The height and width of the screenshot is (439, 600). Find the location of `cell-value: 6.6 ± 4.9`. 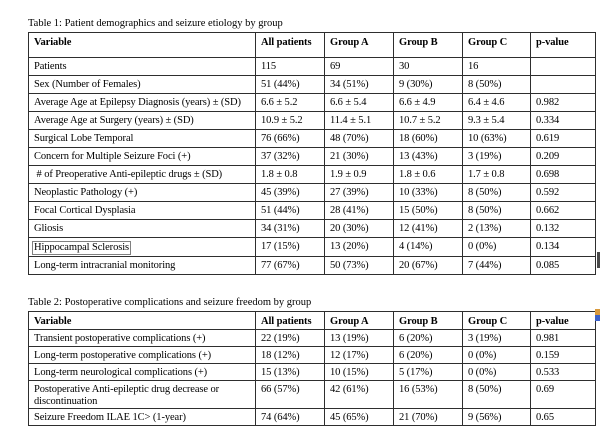

cell-value: 6.6 ± 4.9 is located at coordinates (428, 102).